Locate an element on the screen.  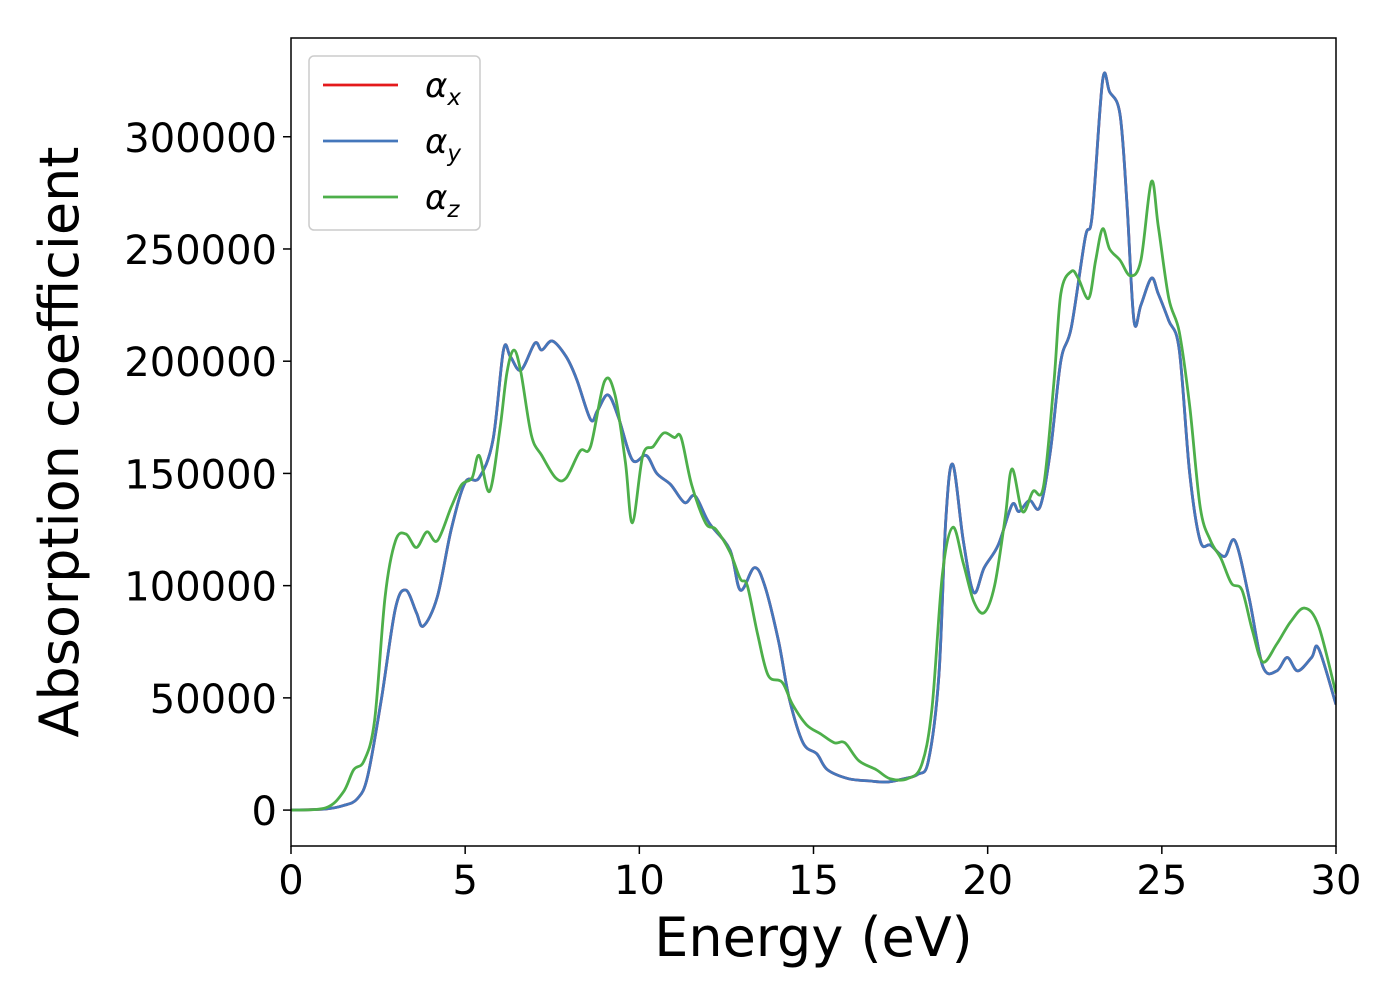
x-tick-label: 25 is located at coordinates (1161, 881).